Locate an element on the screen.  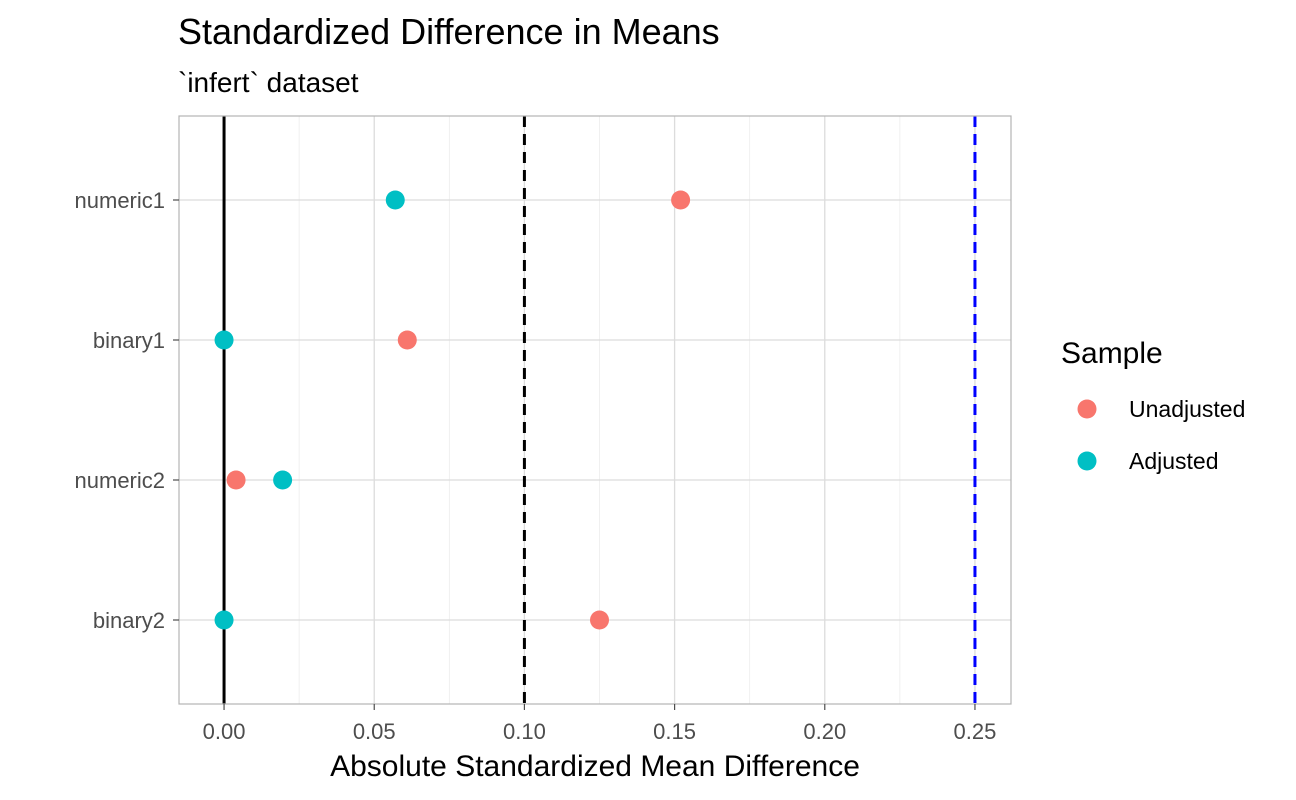
legend-key-unadjusted is located at coordinates (1087, 409).